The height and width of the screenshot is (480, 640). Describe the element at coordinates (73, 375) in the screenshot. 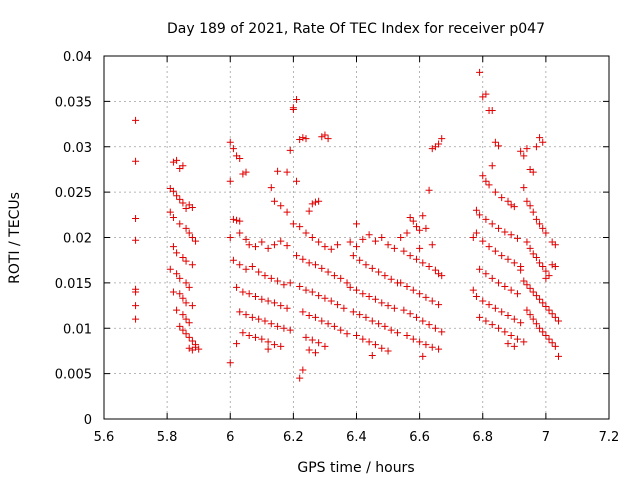

I see `y-tick-label: 0.005` at that location.